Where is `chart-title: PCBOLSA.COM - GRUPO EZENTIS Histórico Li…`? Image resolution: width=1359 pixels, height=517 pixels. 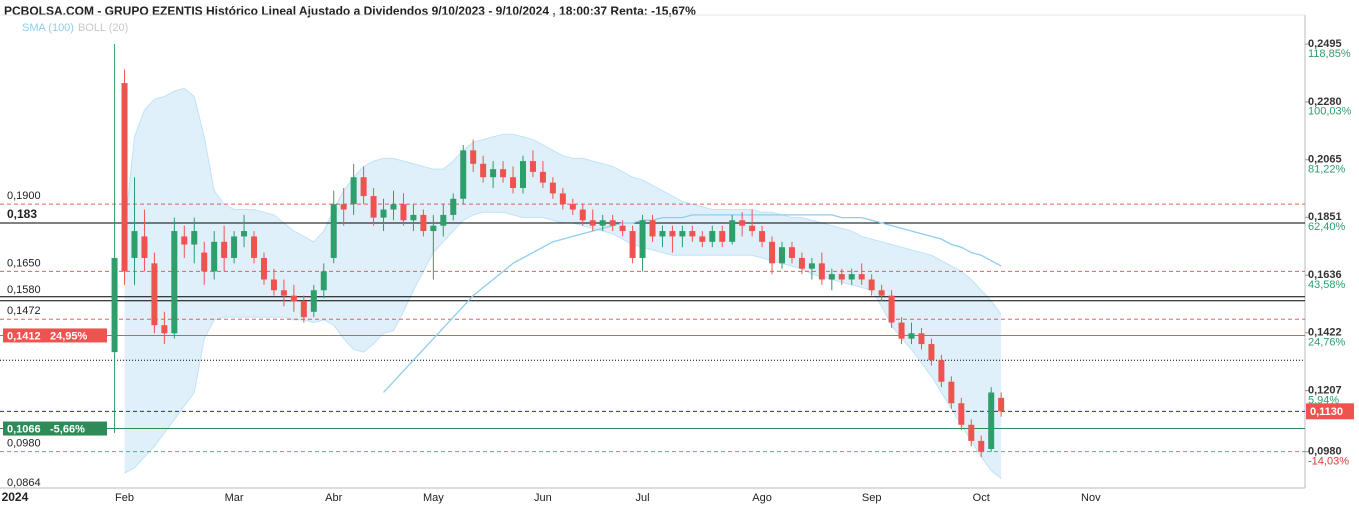 chart-title: PCBOLSA.COM - GRUPO EZENTIS Histórico Li… is located at coordinates (350, 11).